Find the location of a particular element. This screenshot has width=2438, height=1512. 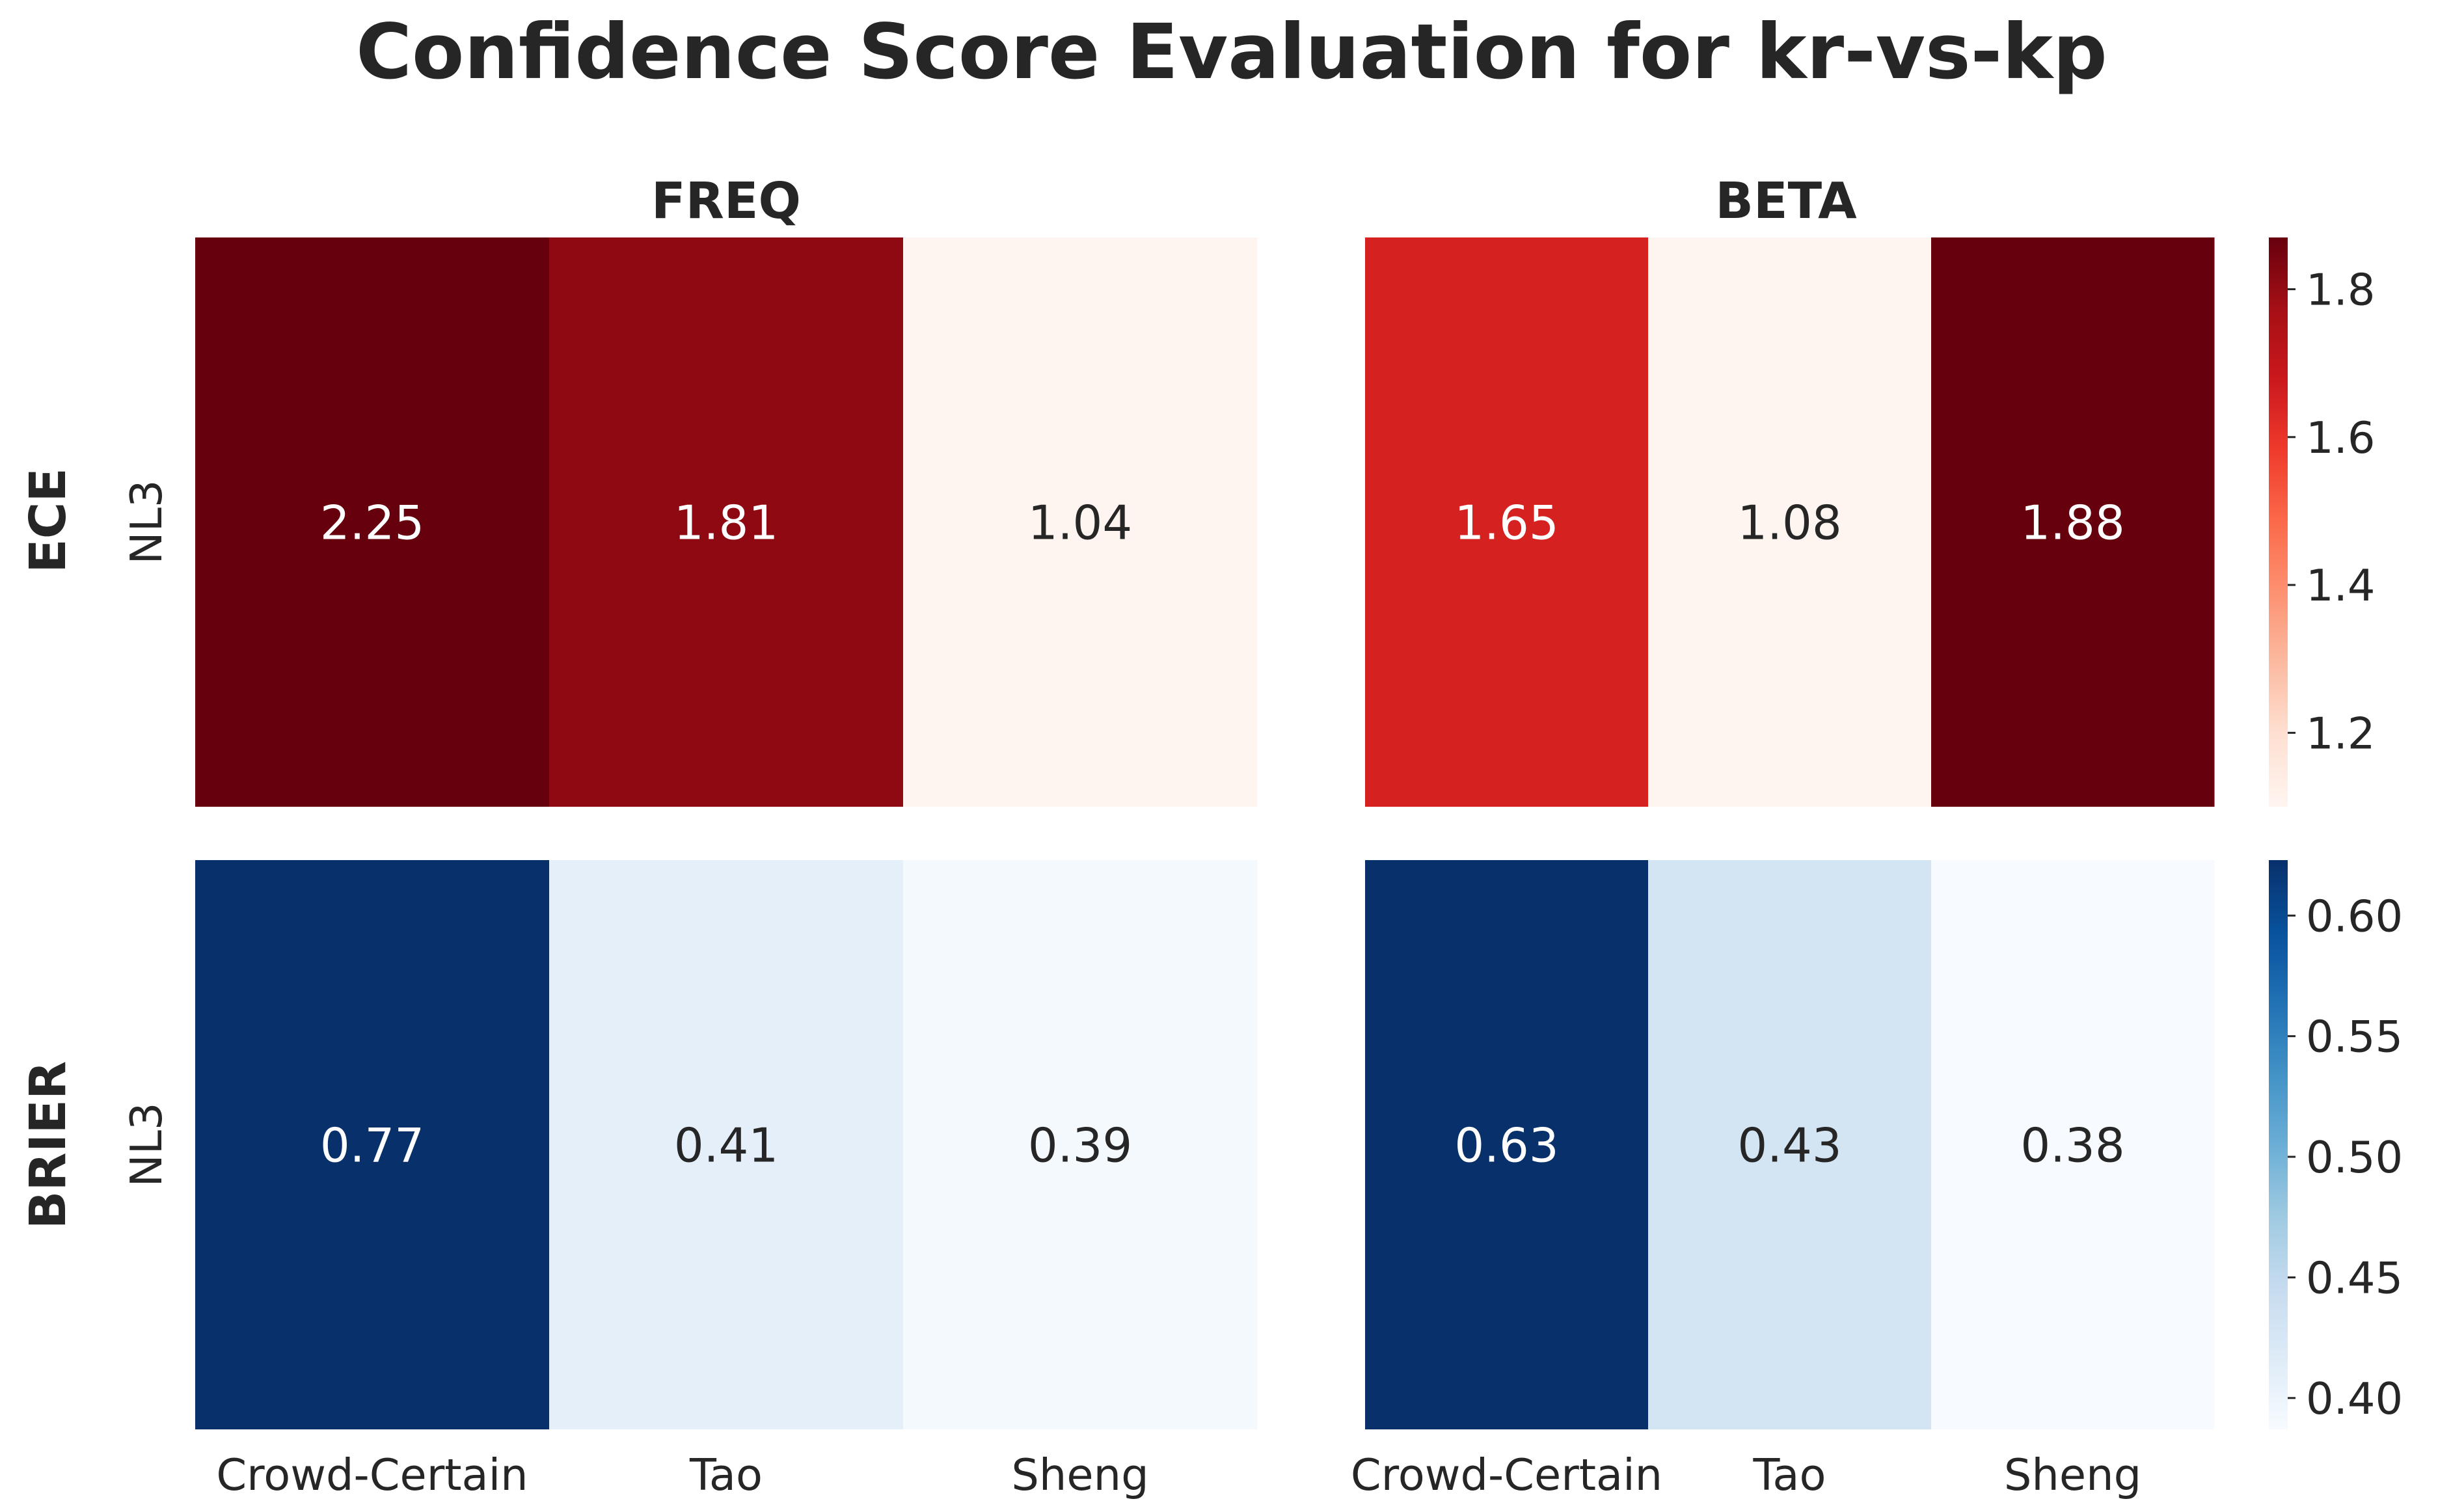

x-tick-label-beta-sheng: Sheng is located at coordinates (2072, 1475).